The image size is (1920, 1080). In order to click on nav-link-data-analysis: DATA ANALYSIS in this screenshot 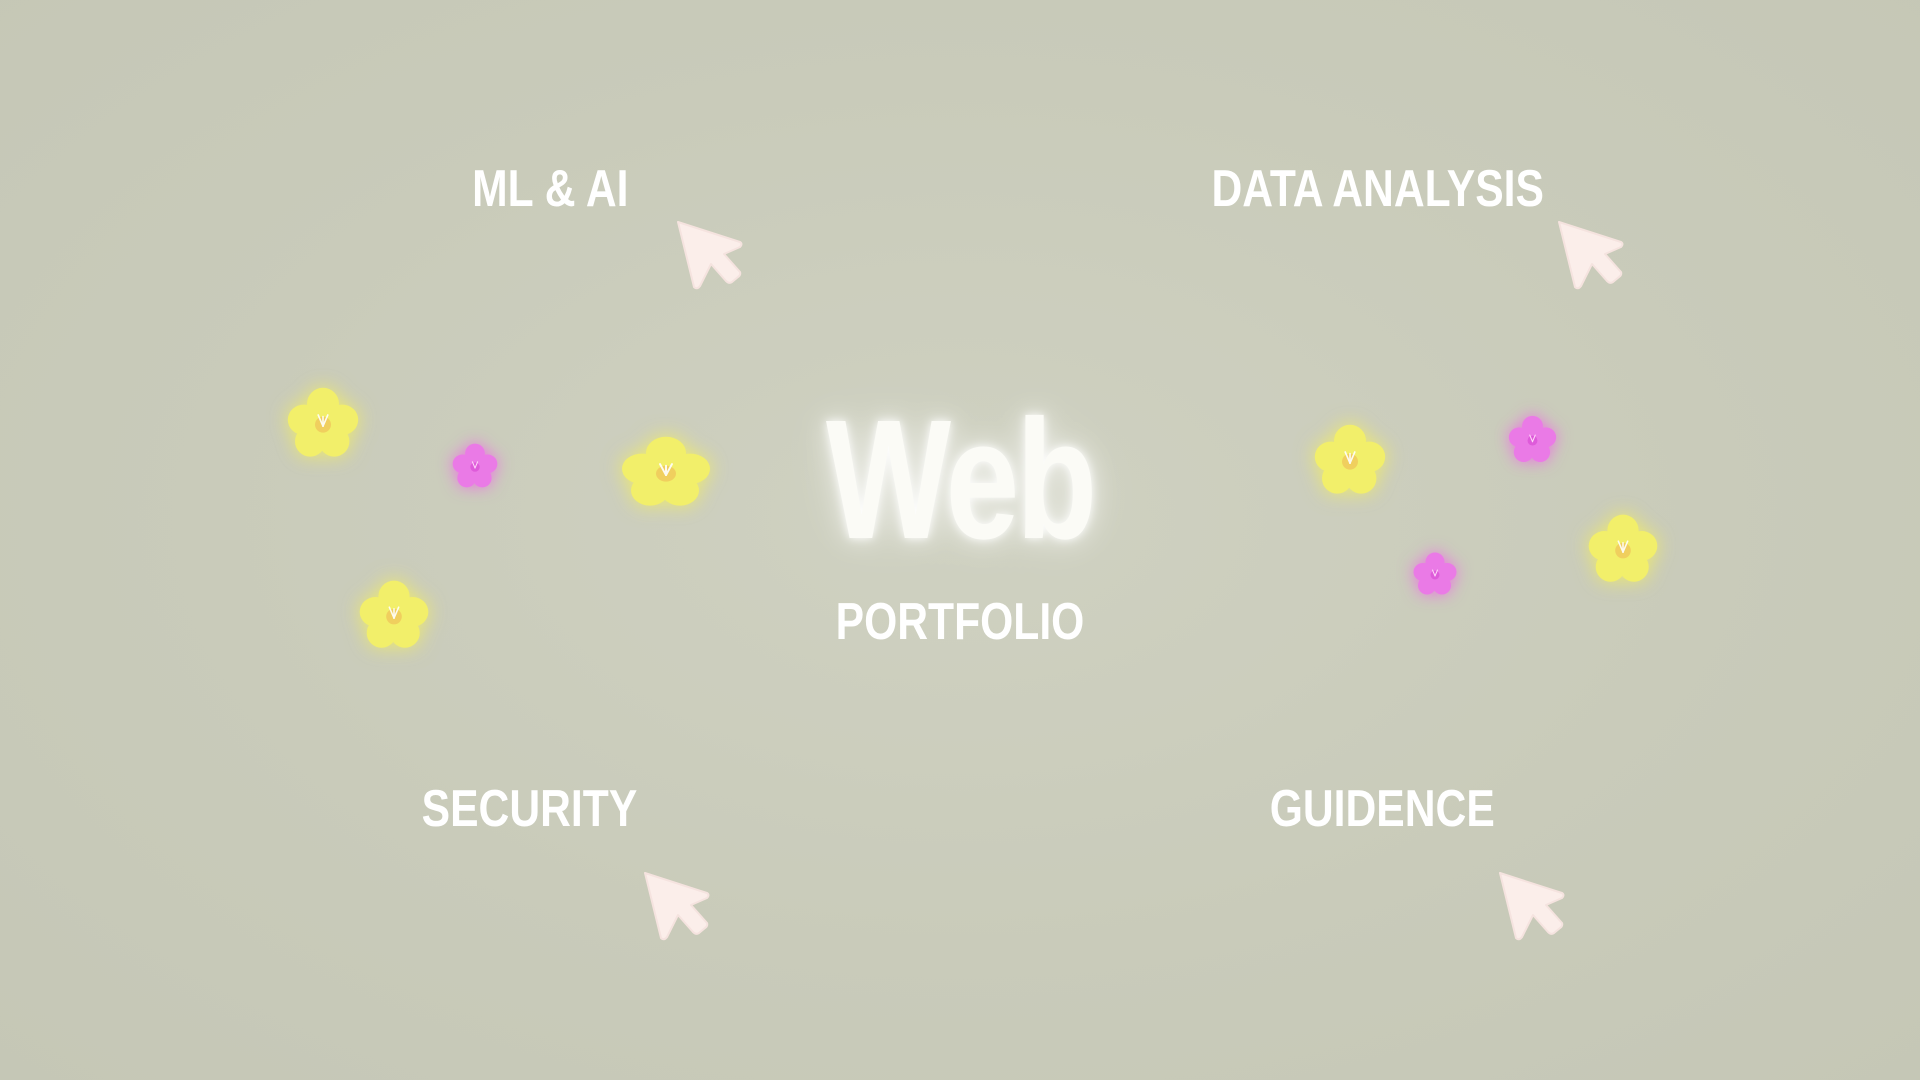, I will do `click(1377, 189)`.